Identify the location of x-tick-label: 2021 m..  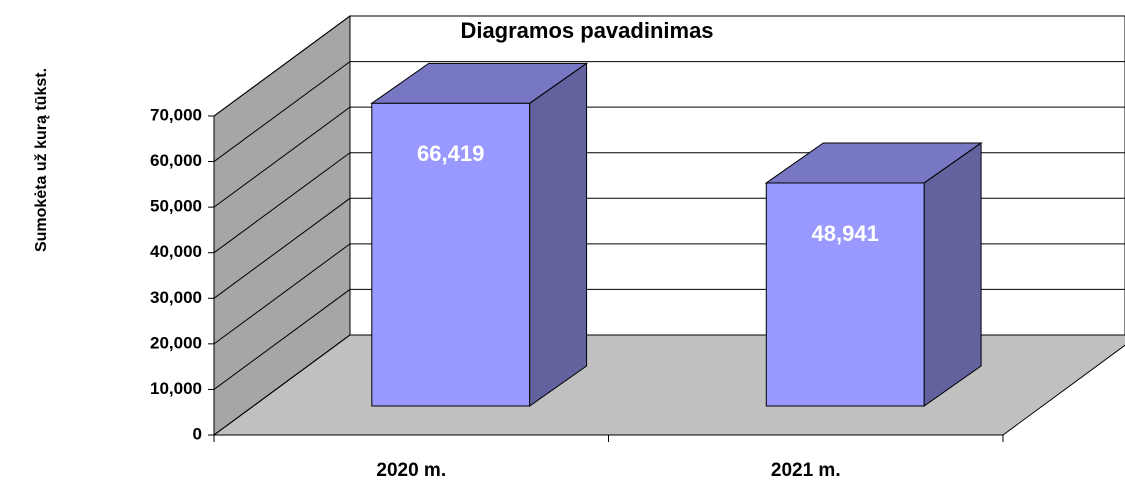
(806, 470).